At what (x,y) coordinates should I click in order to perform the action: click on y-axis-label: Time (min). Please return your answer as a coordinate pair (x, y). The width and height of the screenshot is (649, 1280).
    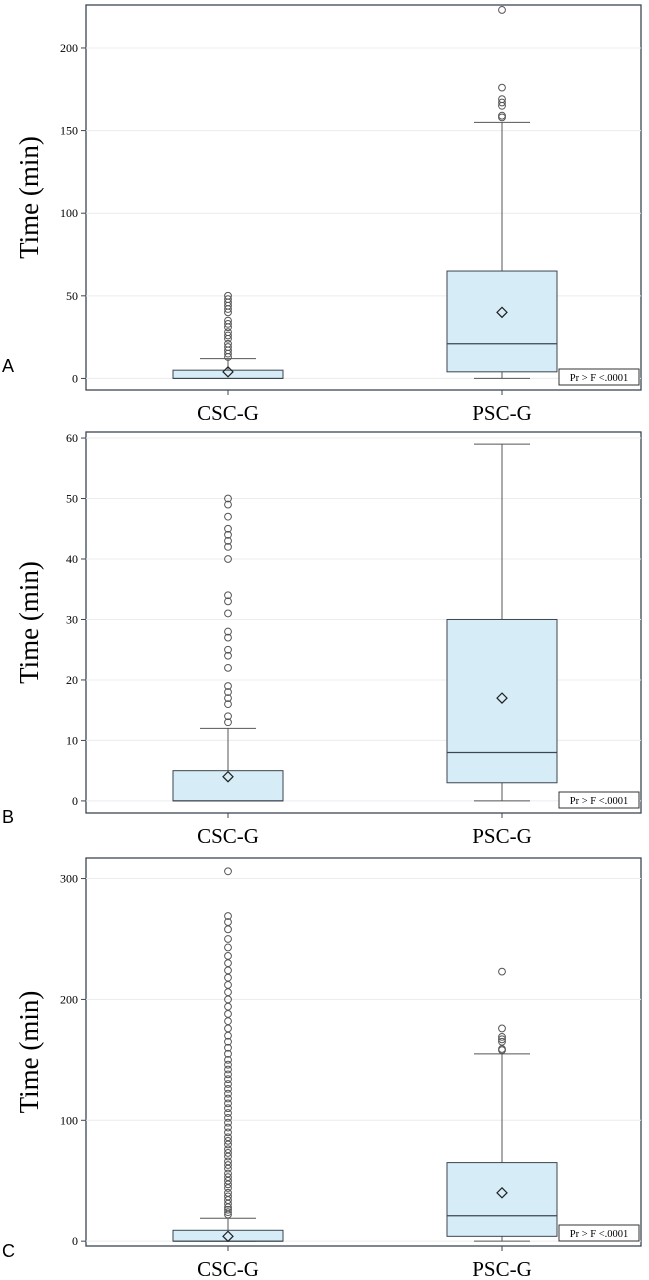
    Looking at the image, I should click on (29, 1052).